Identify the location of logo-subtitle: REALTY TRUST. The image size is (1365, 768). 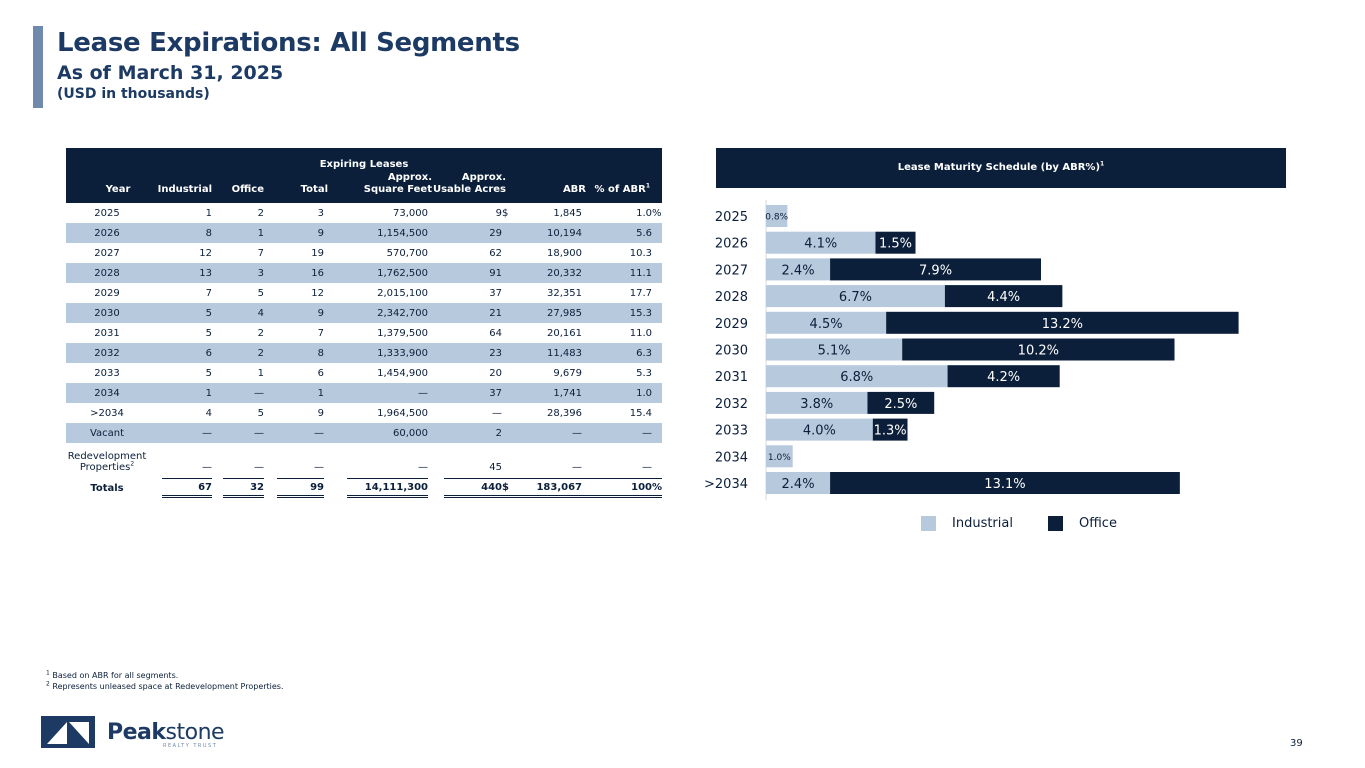
(190, 746).